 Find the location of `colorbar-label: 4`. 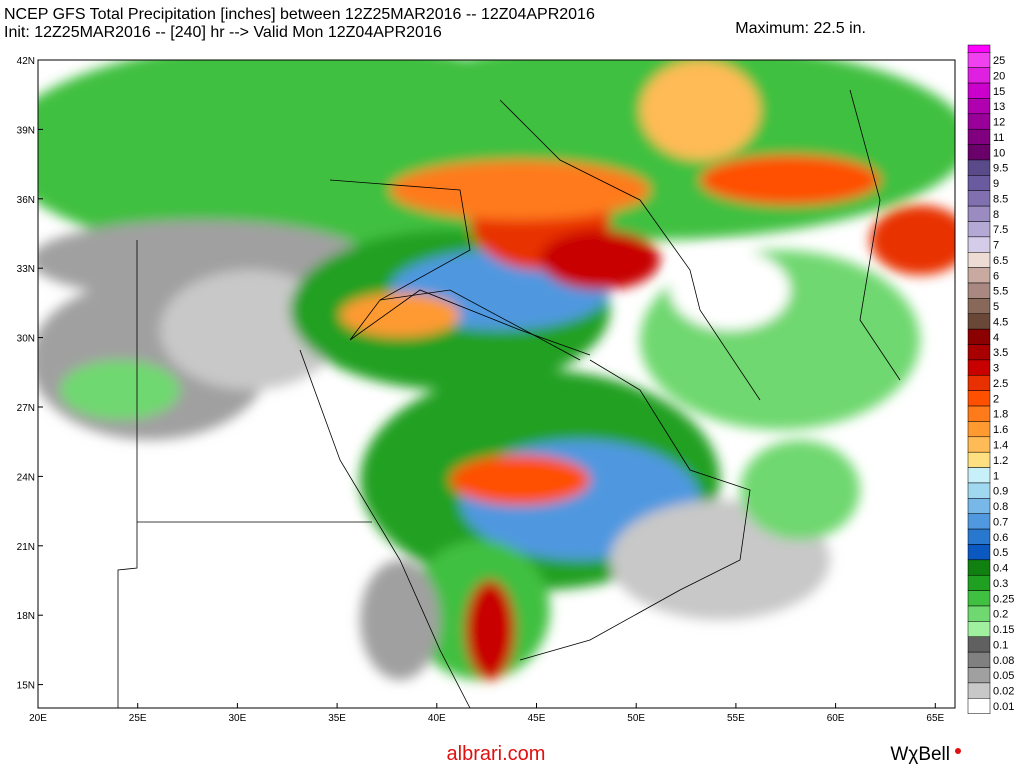

colorbar-label: 4 is located at coordinates (996, 338).